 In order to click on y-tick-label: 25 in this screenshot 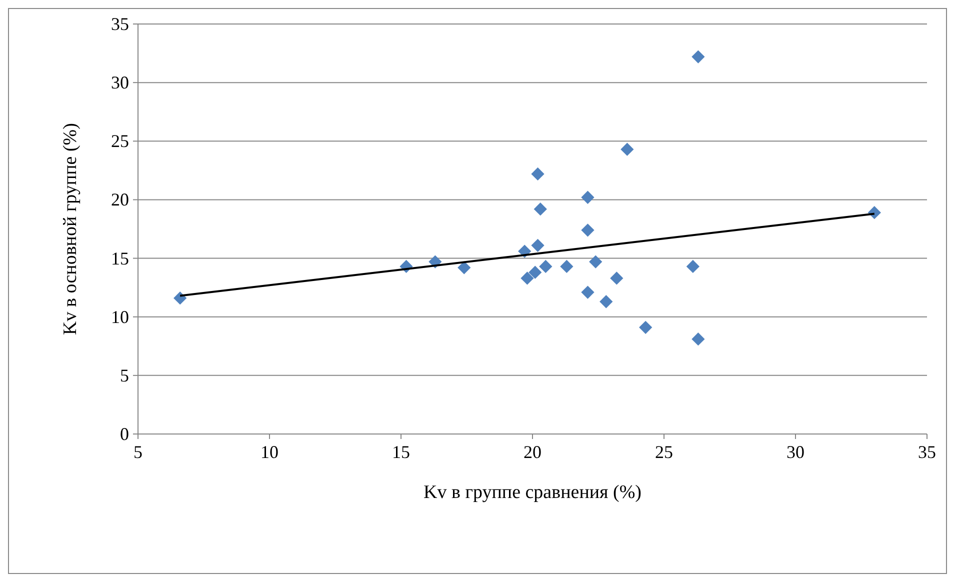, I will do `click(120, 141)`.